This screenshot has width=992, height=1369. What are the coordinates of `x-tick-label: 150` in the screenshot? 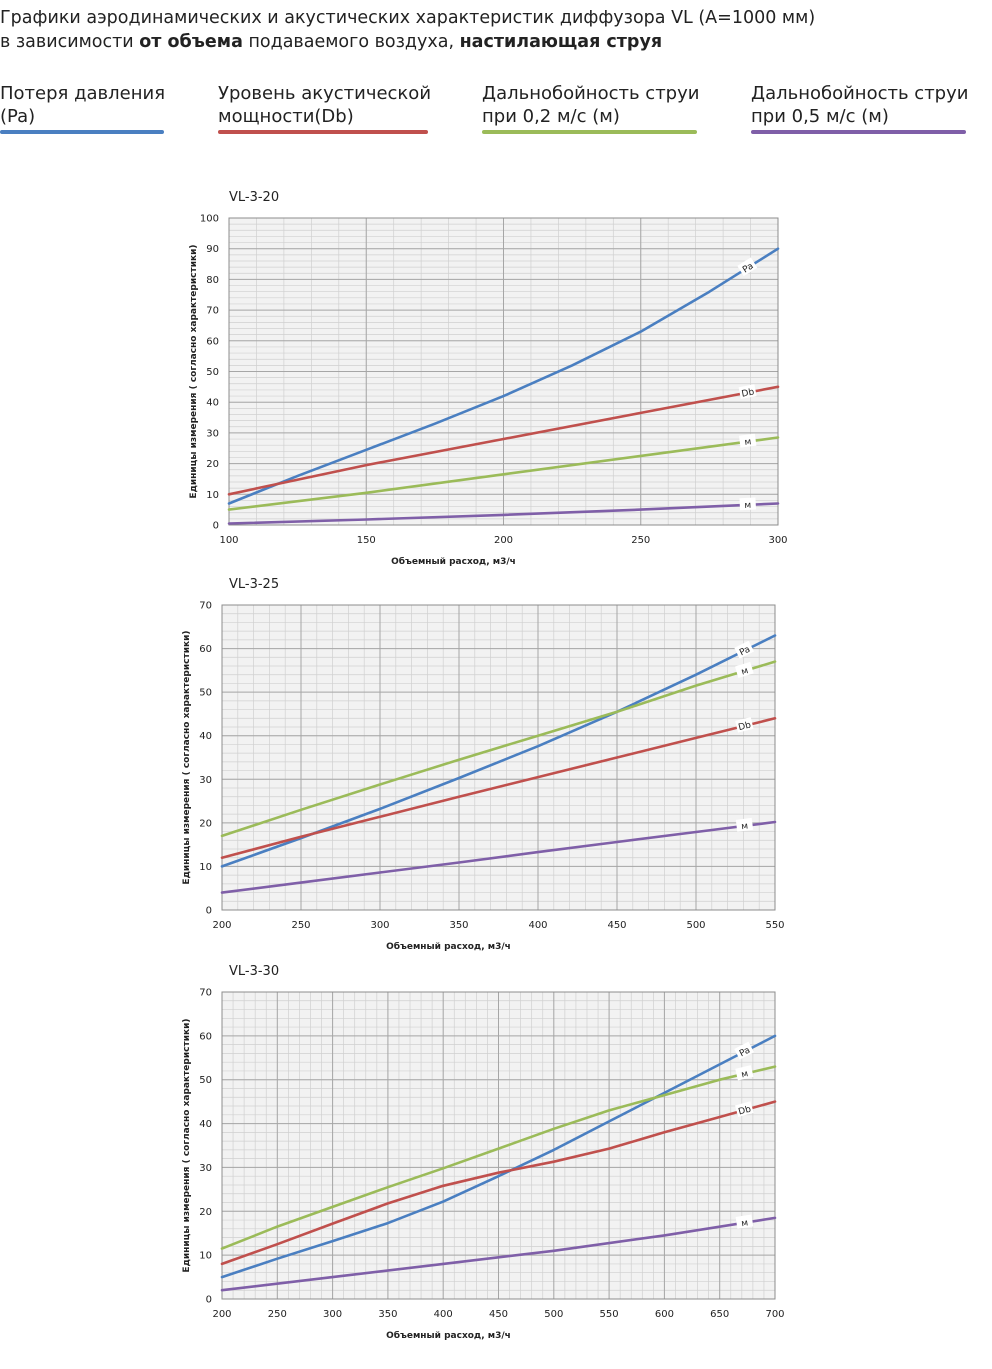 It's located at (366, 540).